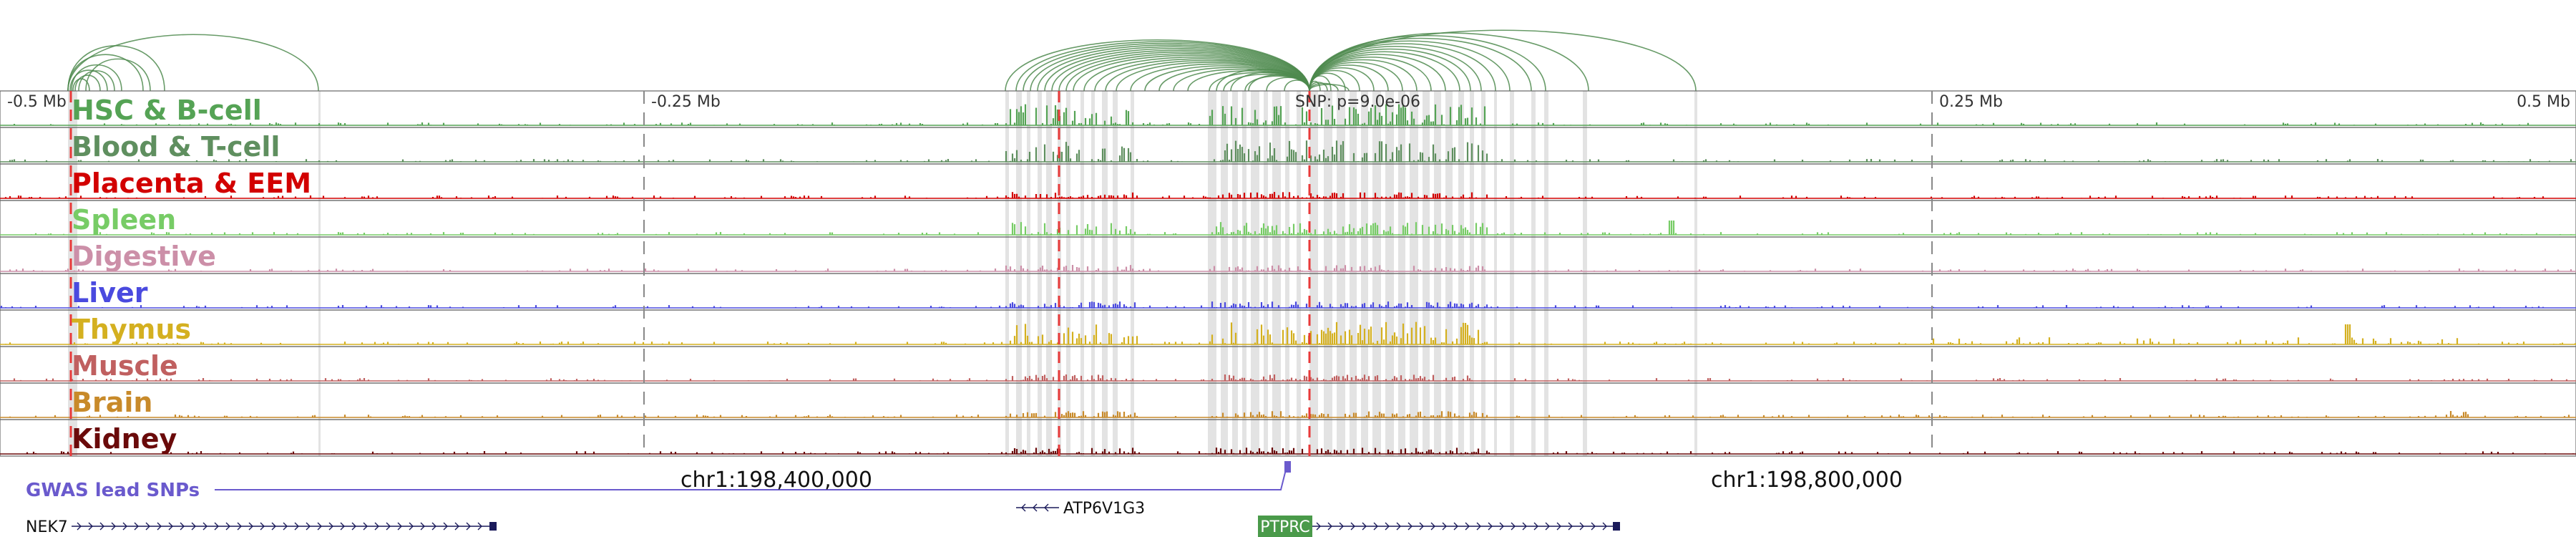 This screenshot has width=2576, height=537. I want to click on track-label: Digestive, so click(144, 256).